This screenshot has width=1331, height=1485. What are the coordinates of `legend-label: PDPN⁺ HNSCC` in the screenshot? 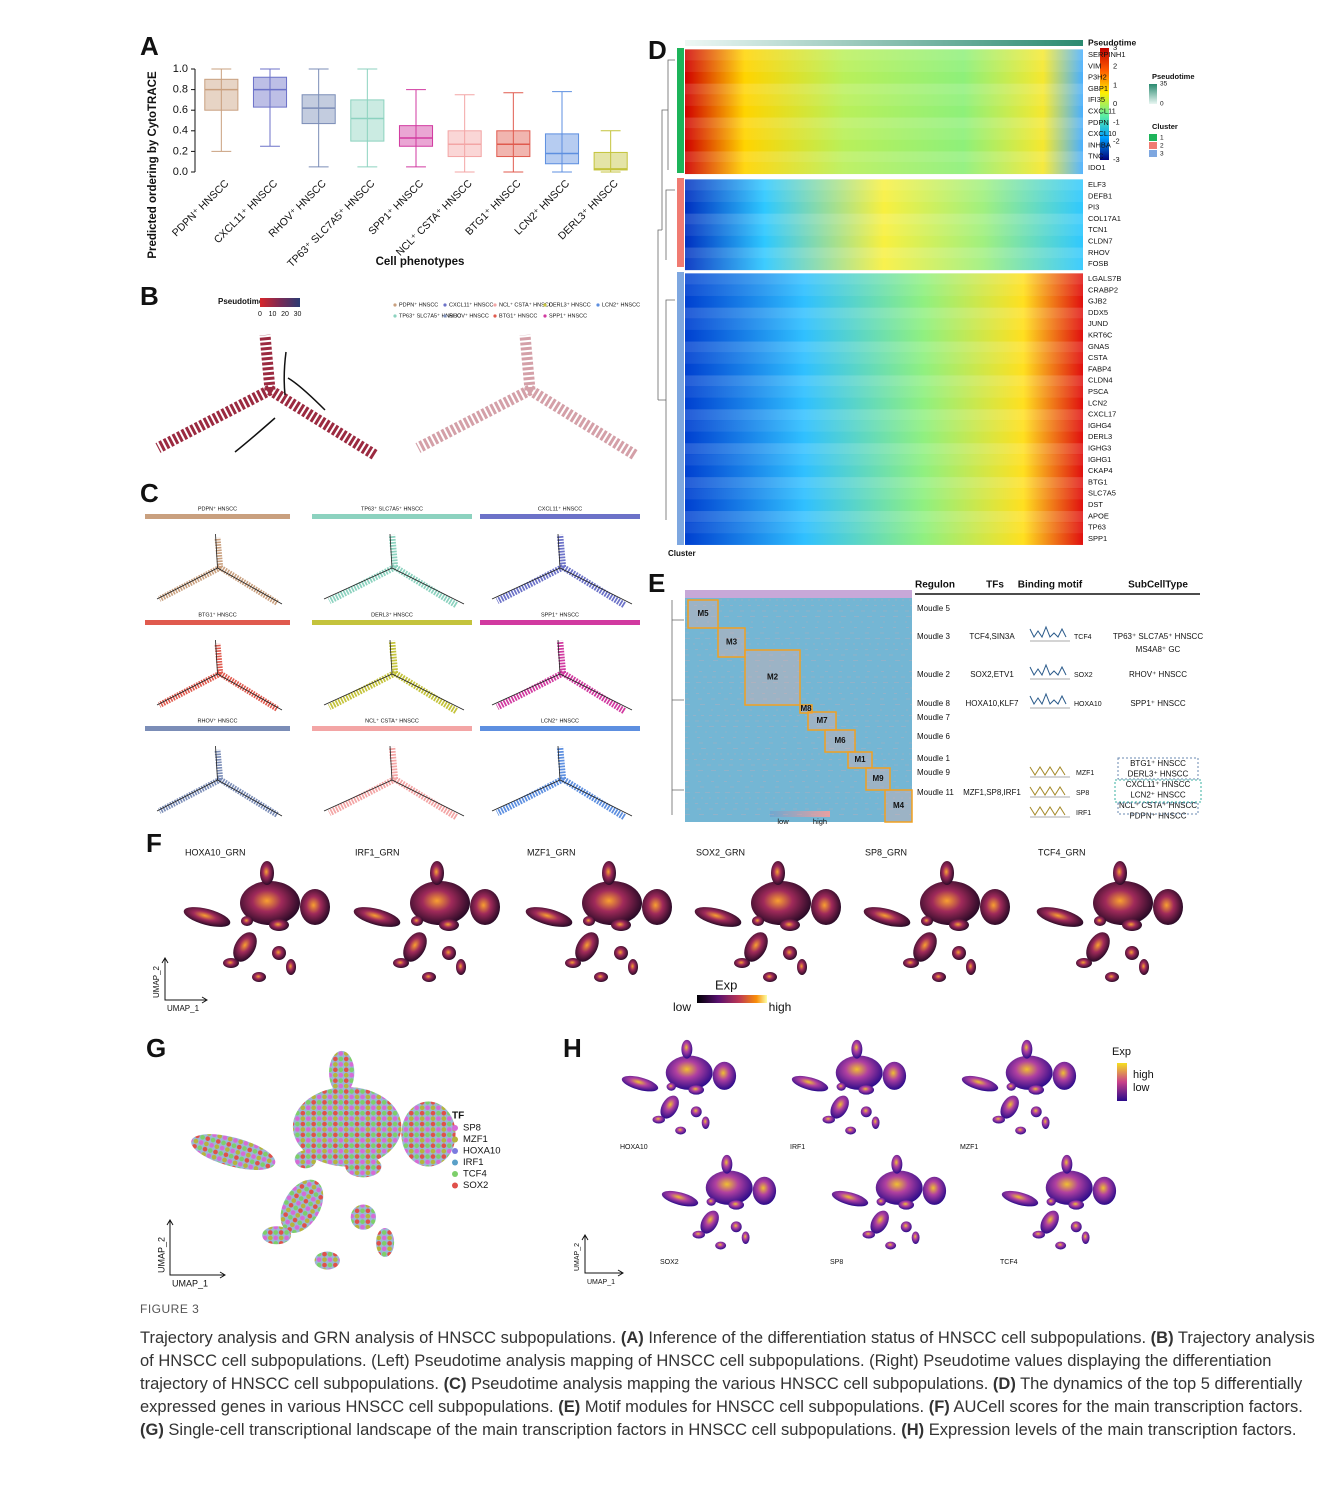 It's located at (418, 304).